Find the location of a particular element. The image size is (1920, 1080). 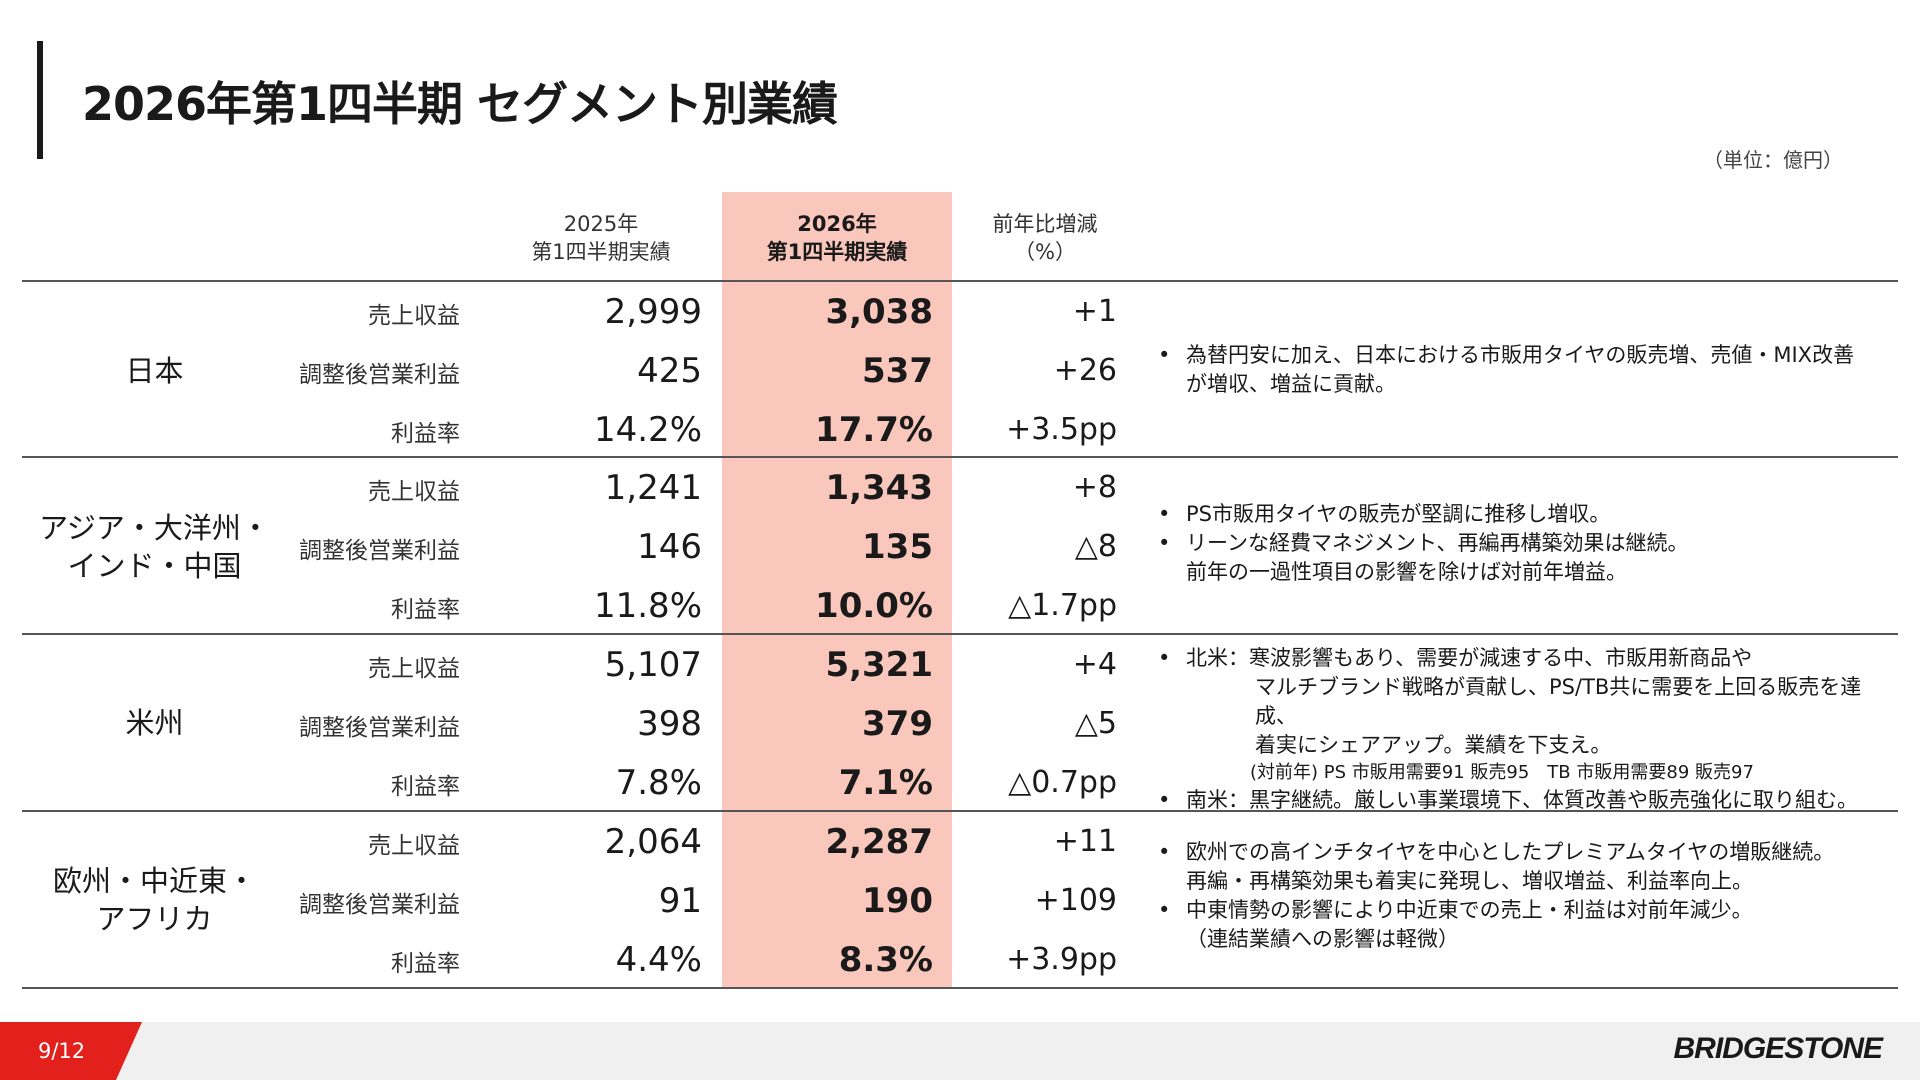

cell-curr: 5,321 is located at coordinates (879, 665).